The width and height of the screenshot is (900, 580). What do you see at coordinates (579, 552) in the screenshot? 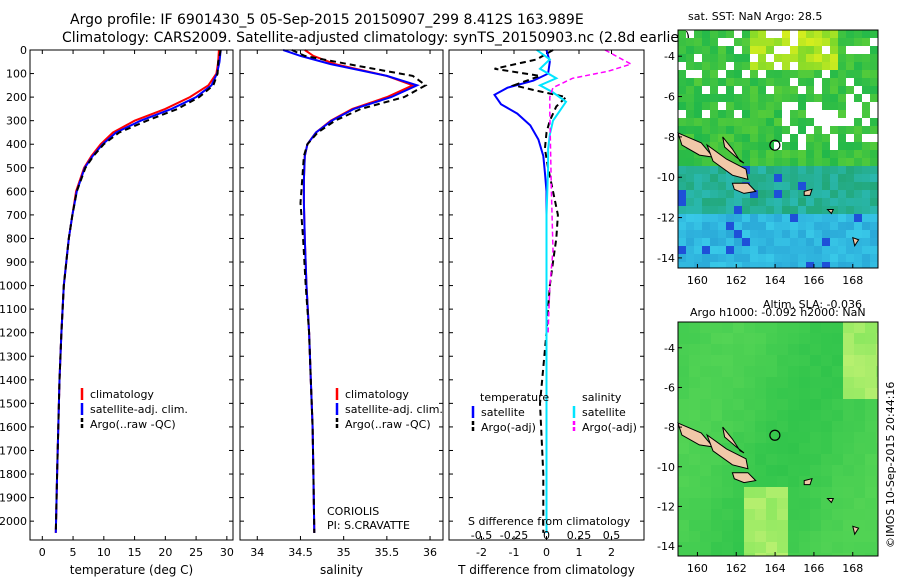
I see `x-tick-label: 1` at bounding box center [579, 552].